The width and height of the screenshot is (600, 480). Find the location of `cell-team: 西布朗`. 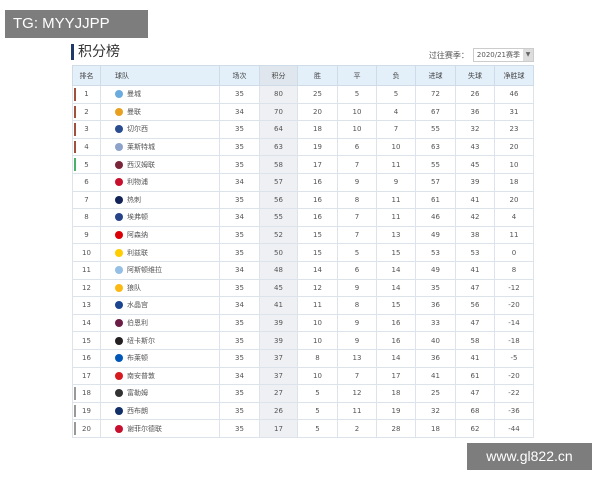

cell-team: 西布朗 is located at coordinates (160, 411).